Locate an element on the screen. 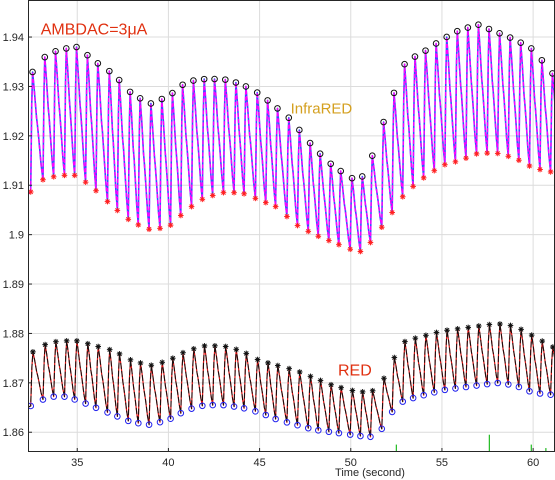 The height and width of the screenshot is (480, 555). x-tick-label: 35 is located at coordinates (77, 463).